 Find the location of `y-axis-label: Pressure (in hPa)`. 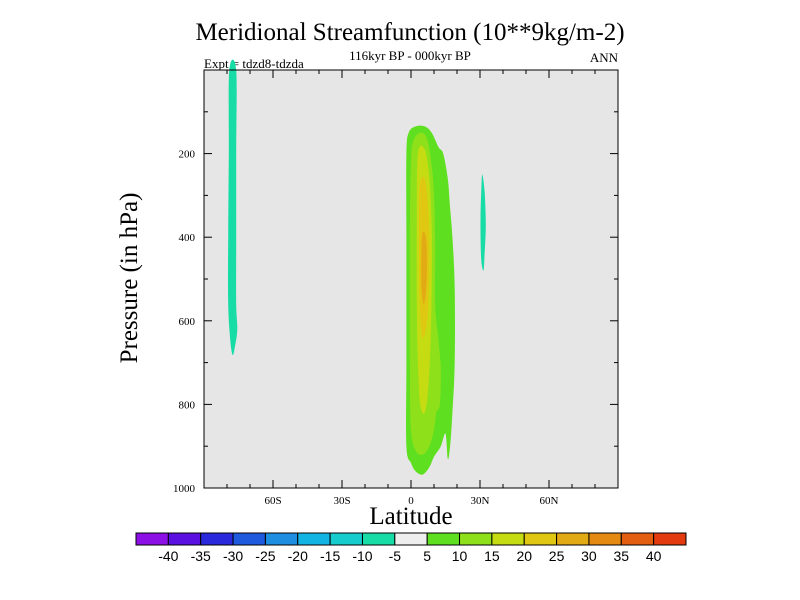

y-axis-label: Pressure (in hPa) is located at coordinates (129, 278).